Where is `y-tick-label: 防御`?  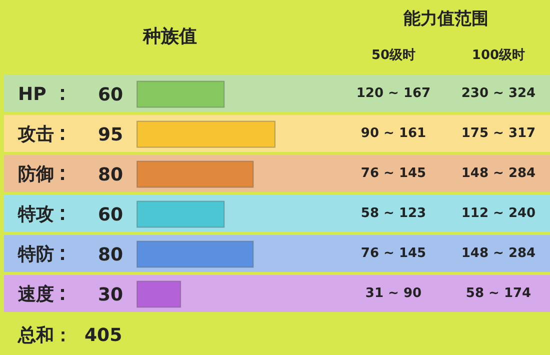
y-tick-label: 防御 is located at coordinates (36, 174).